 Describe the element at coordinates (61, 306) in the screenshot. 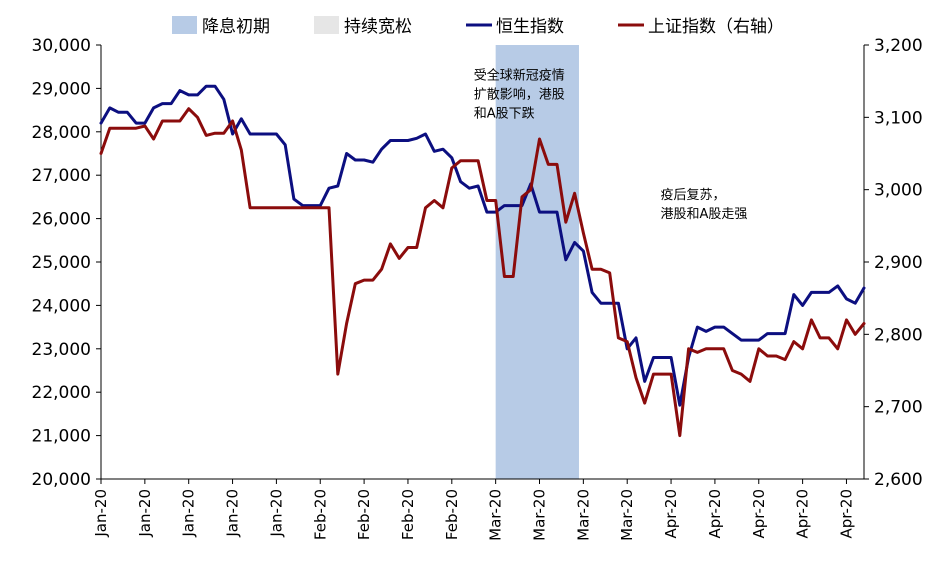

I see `y-left-tick-label: 24,000` at that location.